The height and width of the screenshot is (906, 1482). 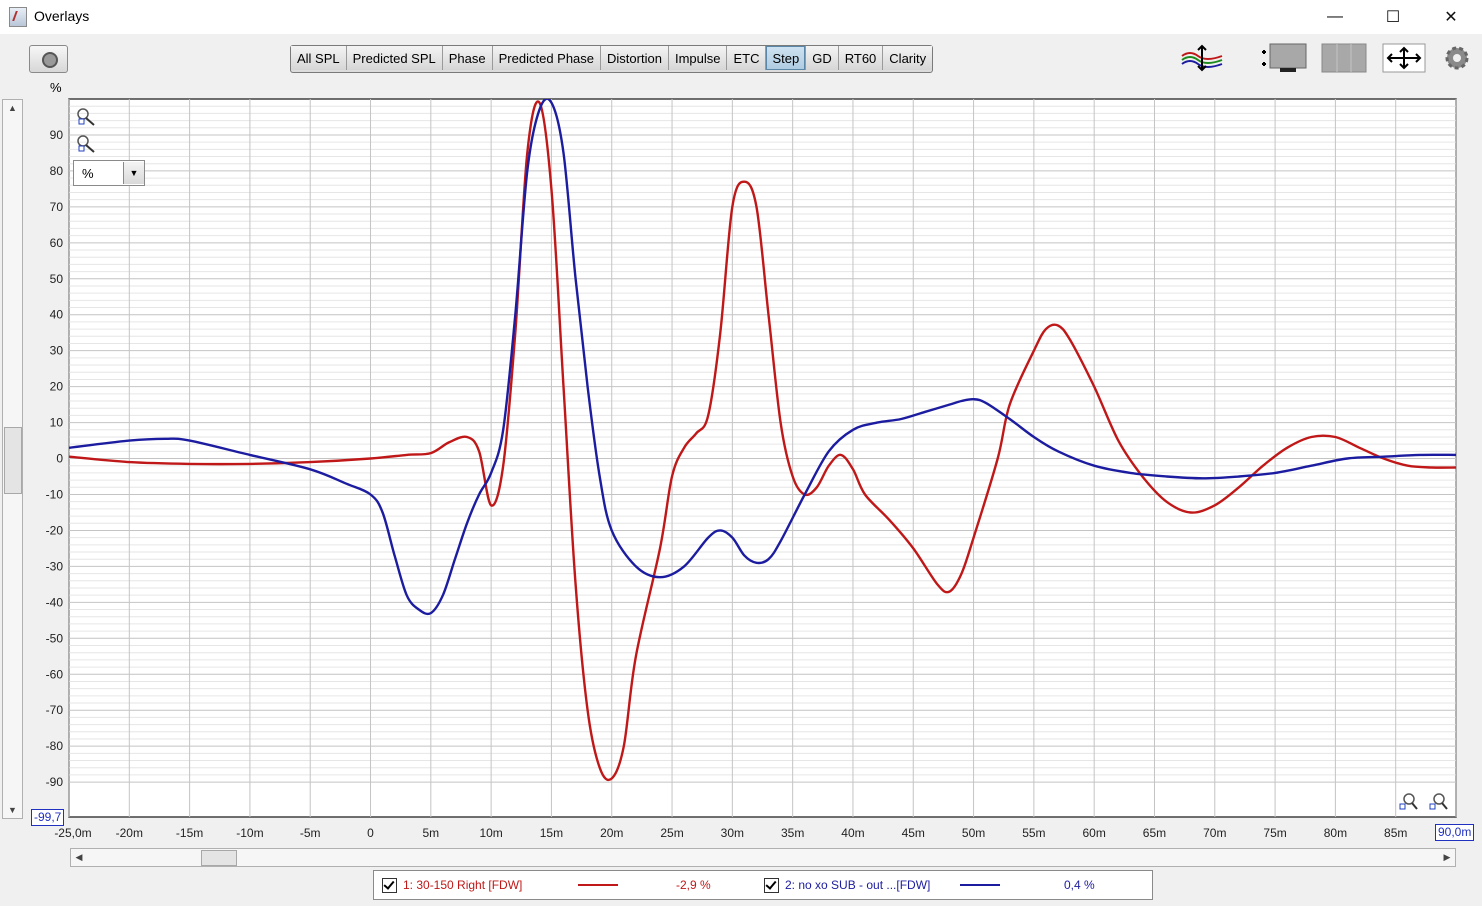 What do you see at coordinates (792, 833) in the screenshot?
I see `x-tick-label: 35m` at bounding box center [792, 833].